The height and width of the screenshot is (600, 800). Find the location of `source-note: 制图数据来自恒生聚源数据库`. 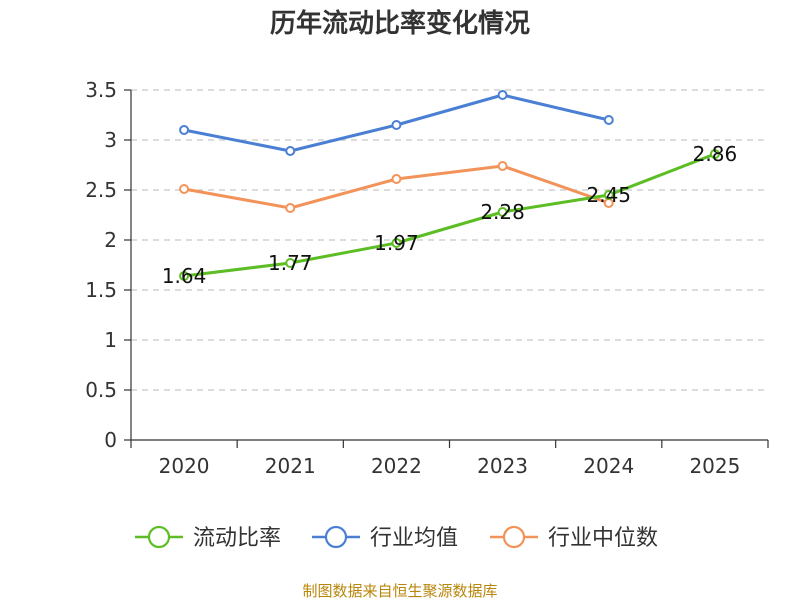

source-note: 制图数据来自恒生聚源数据库 is located at coordinates (399, 591).